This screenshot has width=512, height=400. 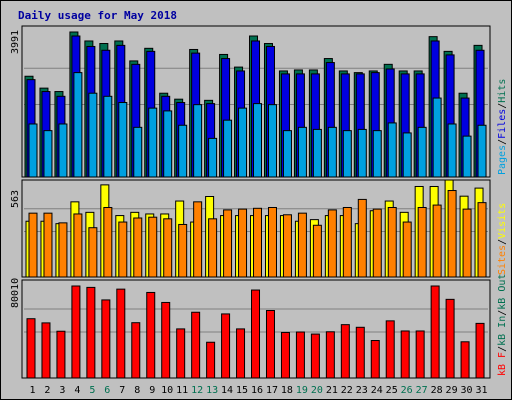 I want to click on x-tick-label: 4, so click(x=77, y=390).